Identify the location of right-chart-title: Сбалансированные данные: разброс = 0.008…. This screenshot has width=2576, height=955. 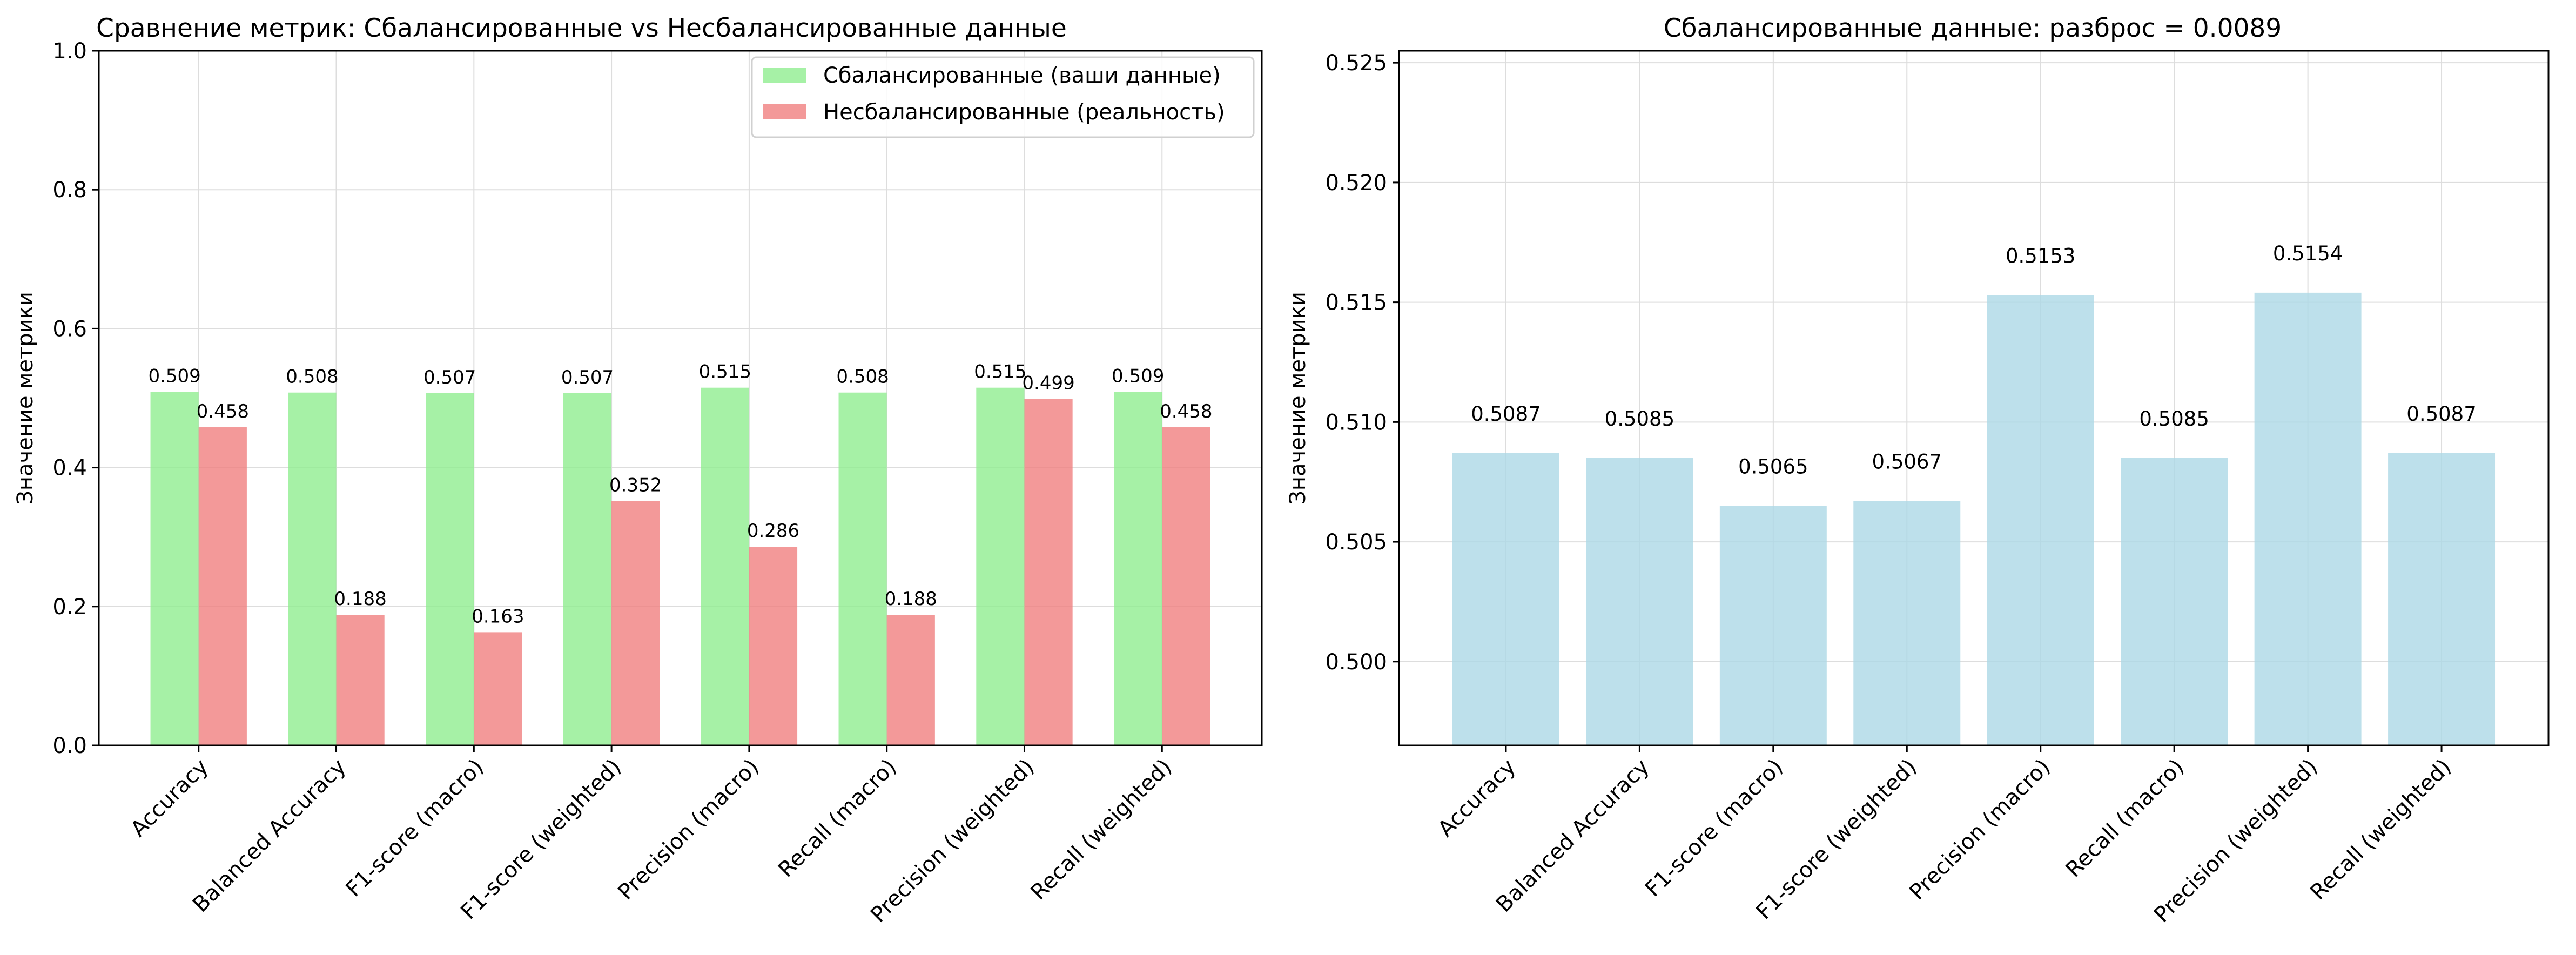
(1973, 28).